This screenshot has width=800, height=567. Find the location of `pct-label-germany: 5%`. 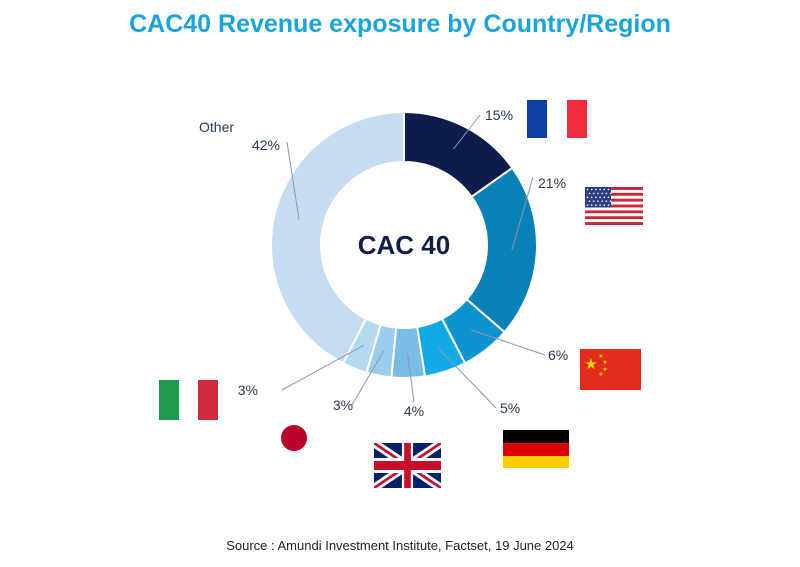

pct-label-germany: 5% is located at coordinates (510, 408).